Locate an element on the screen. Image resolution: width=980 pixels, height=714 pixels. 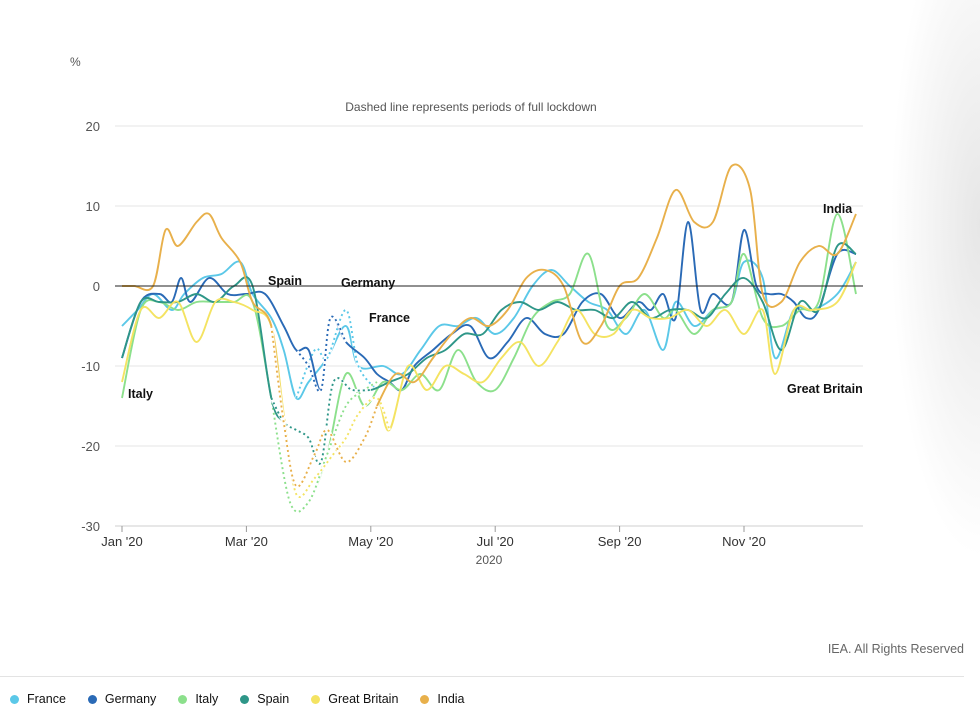
legend-label: France is located at coordinates (46, 699).